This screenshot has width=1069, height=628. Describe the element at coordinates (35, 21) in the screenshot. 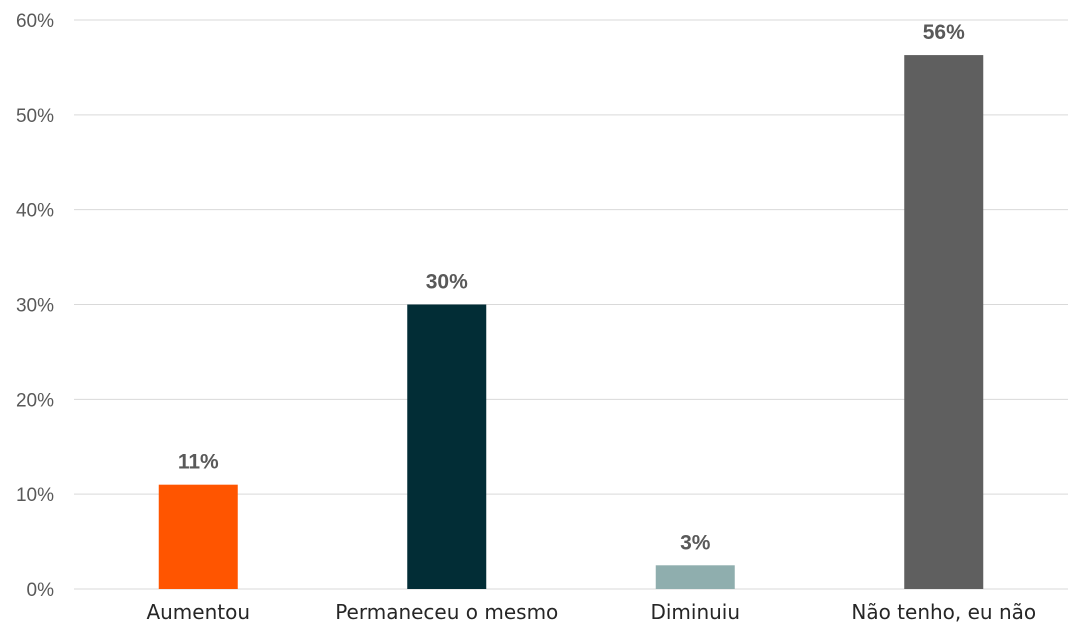

I see `y-tick-label: 60%` at that location.